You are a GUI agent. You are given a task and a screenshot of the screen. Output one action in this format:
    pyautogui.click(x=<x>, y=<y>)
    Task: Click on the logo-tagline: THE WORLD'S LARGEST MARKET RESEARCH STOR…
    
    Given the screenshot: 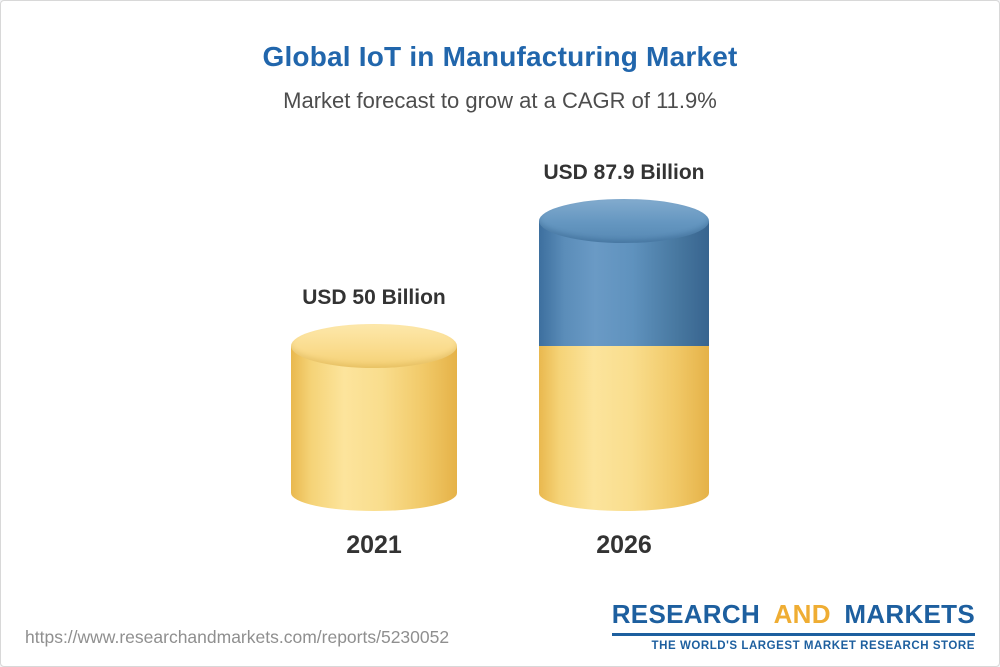 What is the action you would take?
    pyautogui.click(x=793, y=642)
    